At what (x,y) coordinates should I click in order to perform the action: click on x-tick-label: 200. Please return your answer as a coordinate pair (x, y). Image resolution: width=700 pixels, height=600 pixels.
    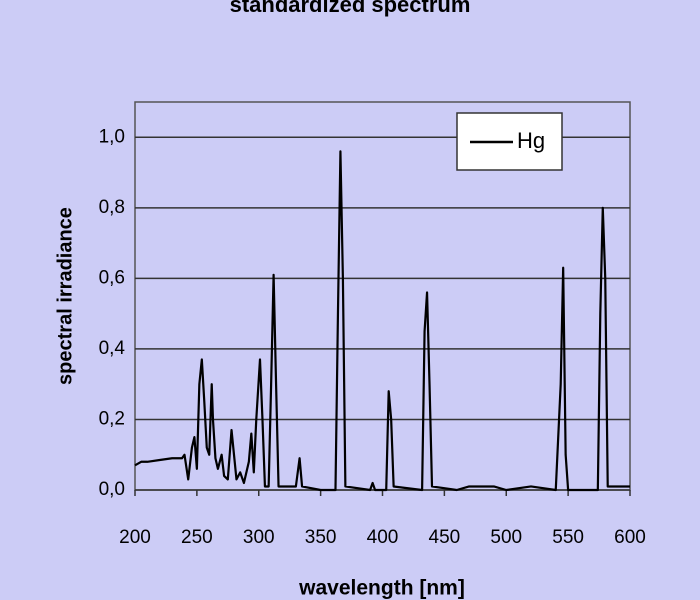
    Looking at the image, I should click on (135, 537).